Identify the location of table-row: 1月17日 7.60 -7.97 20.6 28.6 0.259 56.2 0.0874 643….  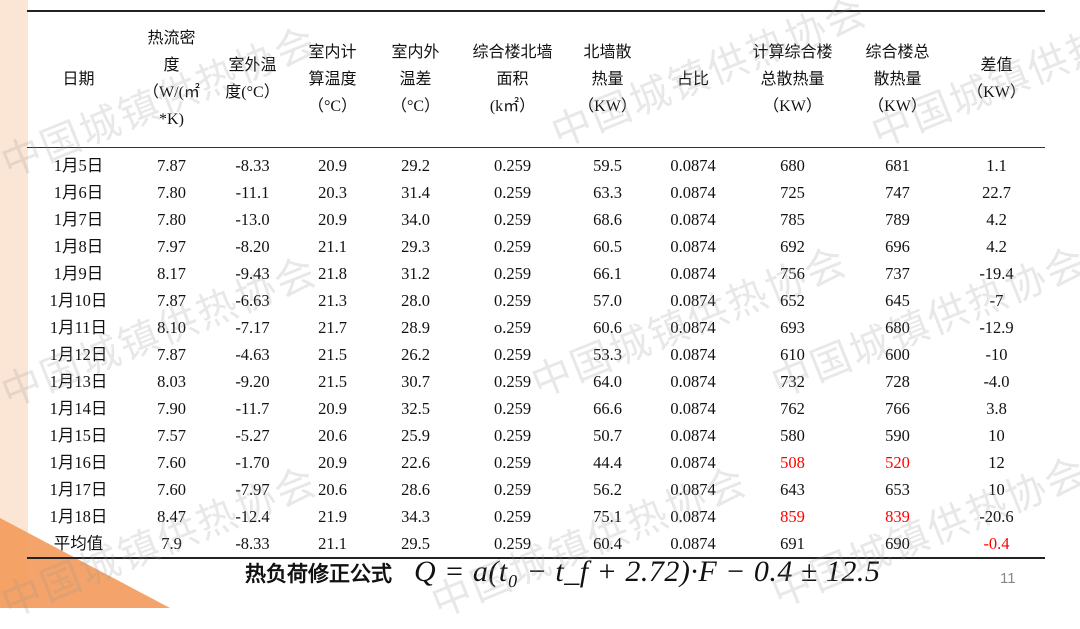
(536, 489).